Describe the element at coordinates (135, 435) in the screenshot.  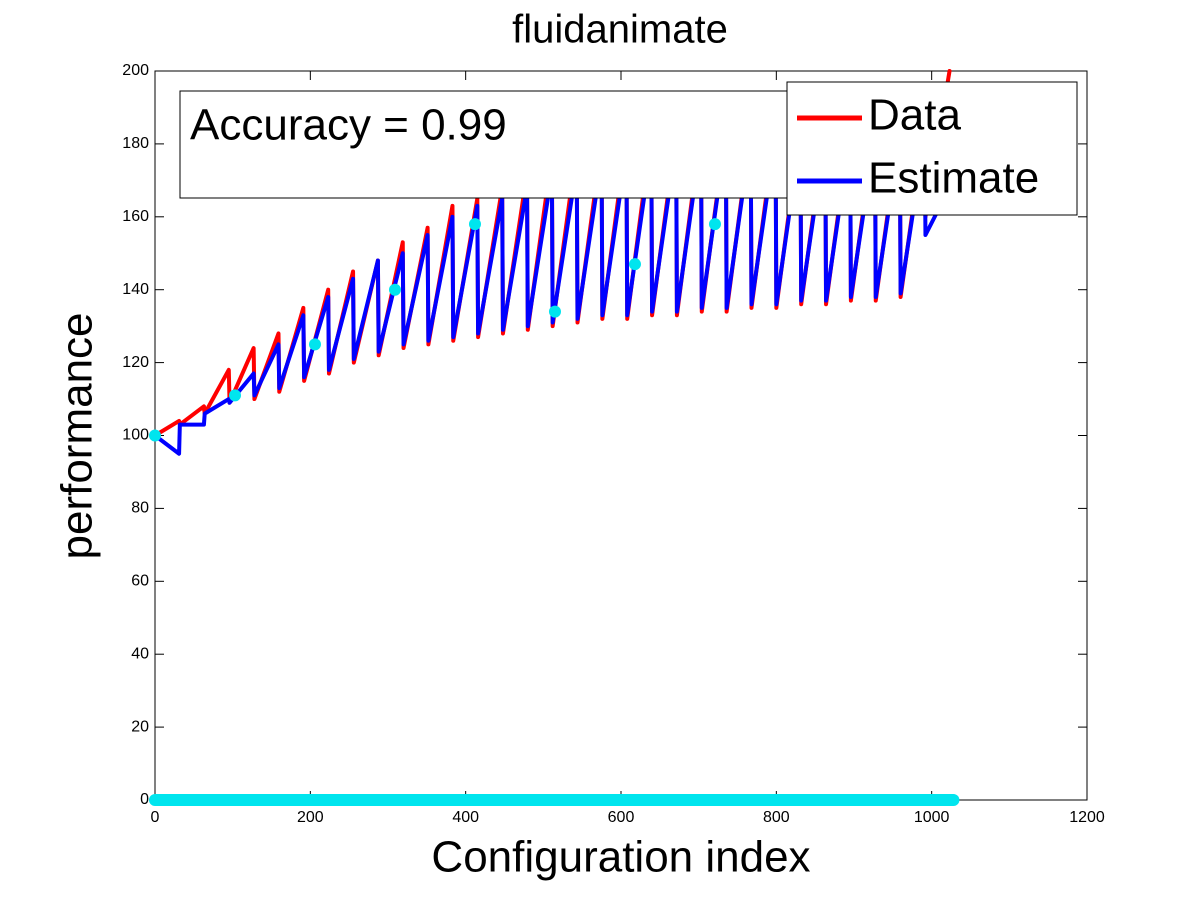
I see `y-tick-label: 100` at that location.